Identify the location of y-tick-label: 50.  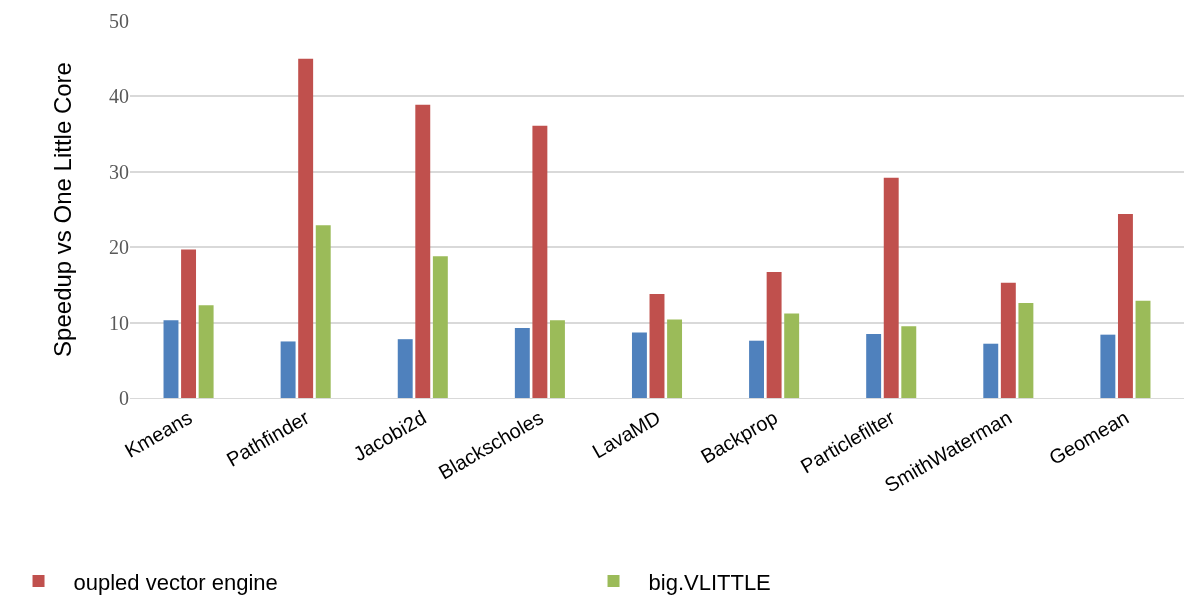
(119, 21).